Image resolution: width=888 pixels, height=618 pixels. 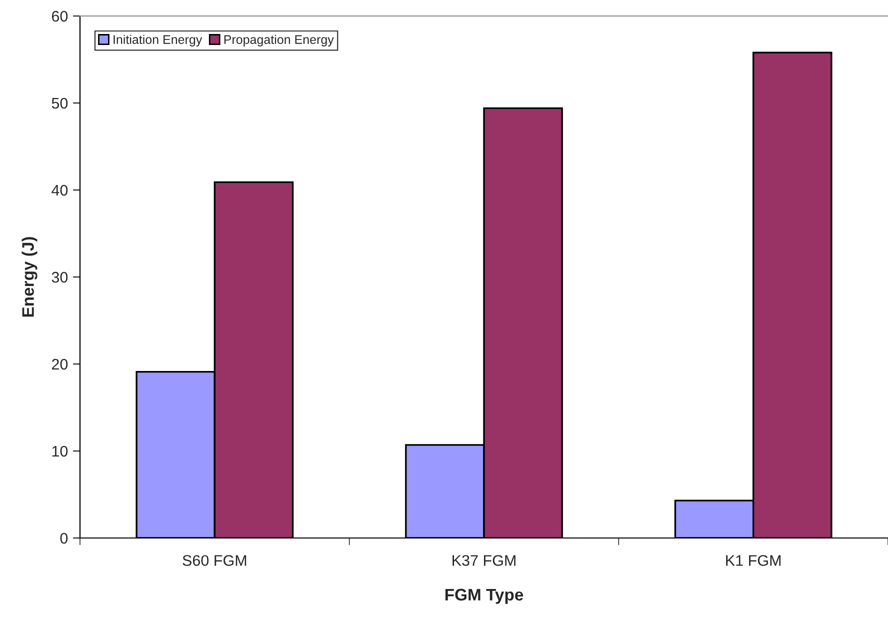 What do you see at coordinates (753, 560) in the screenshot?
I see `x-tick-label: K1 FGM` at bounding box center [753, 560].